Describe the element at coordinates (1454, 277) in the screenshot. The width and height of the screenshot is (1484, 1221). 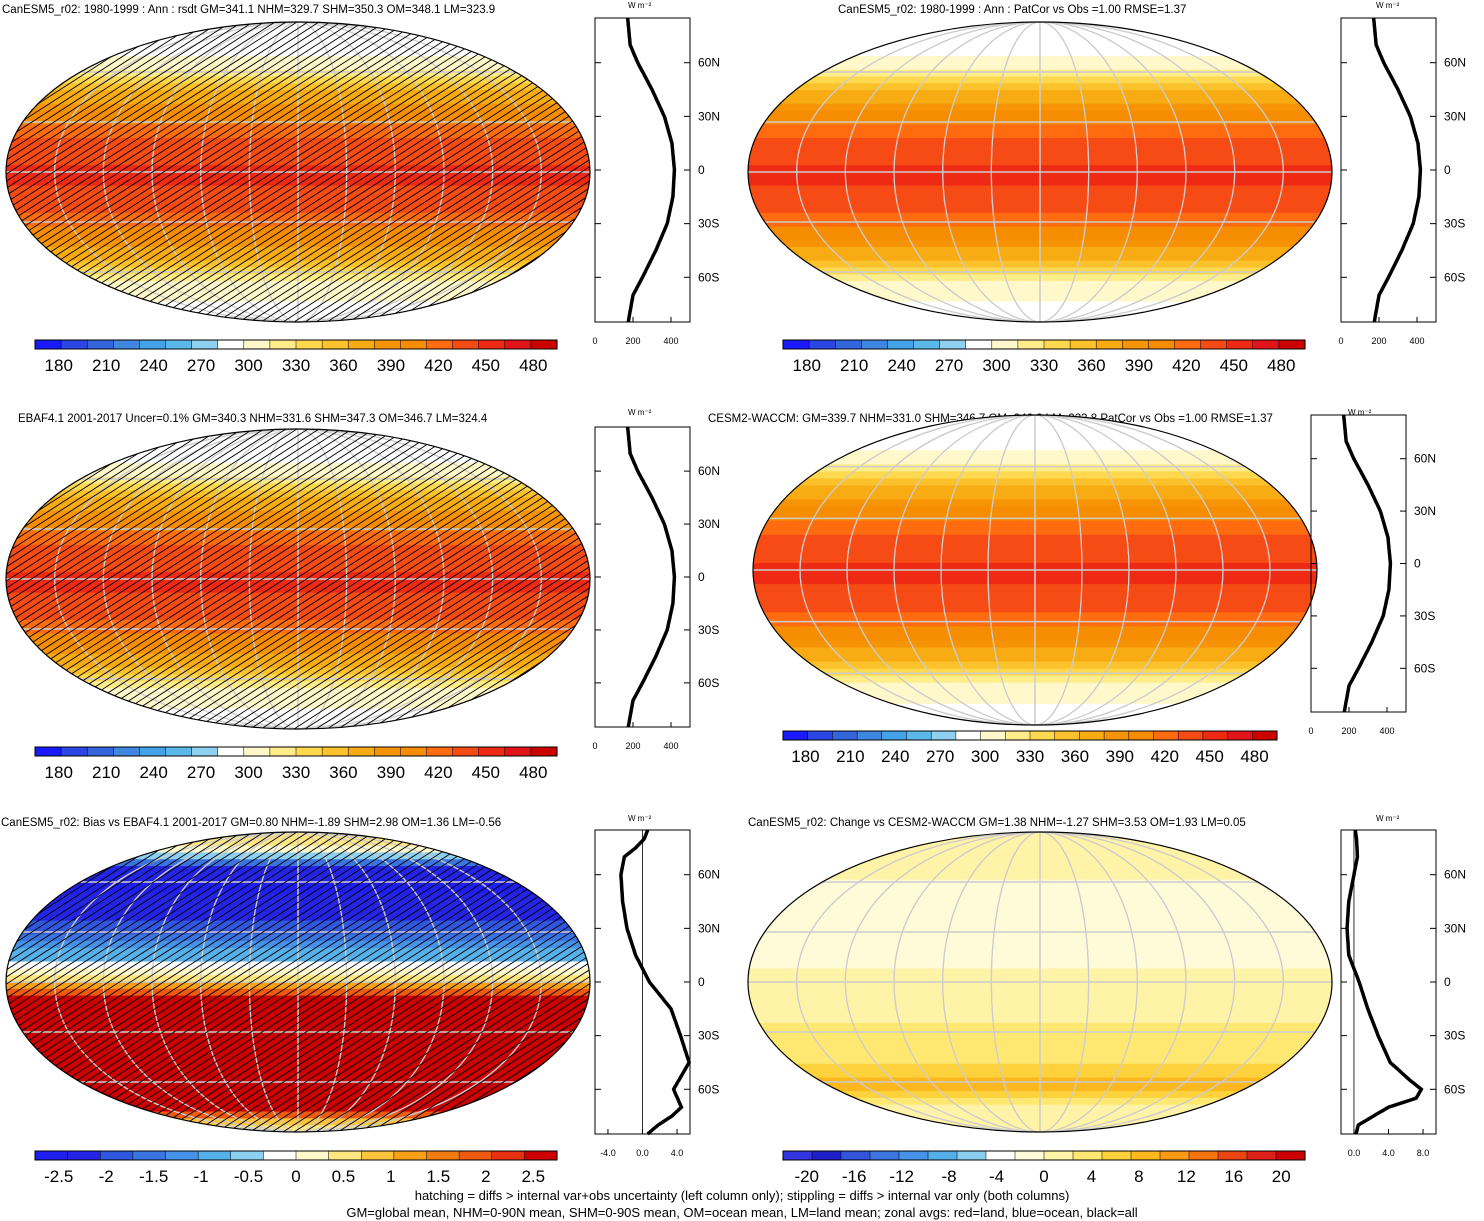
I see `lat-tick-label: 60S` at that location.